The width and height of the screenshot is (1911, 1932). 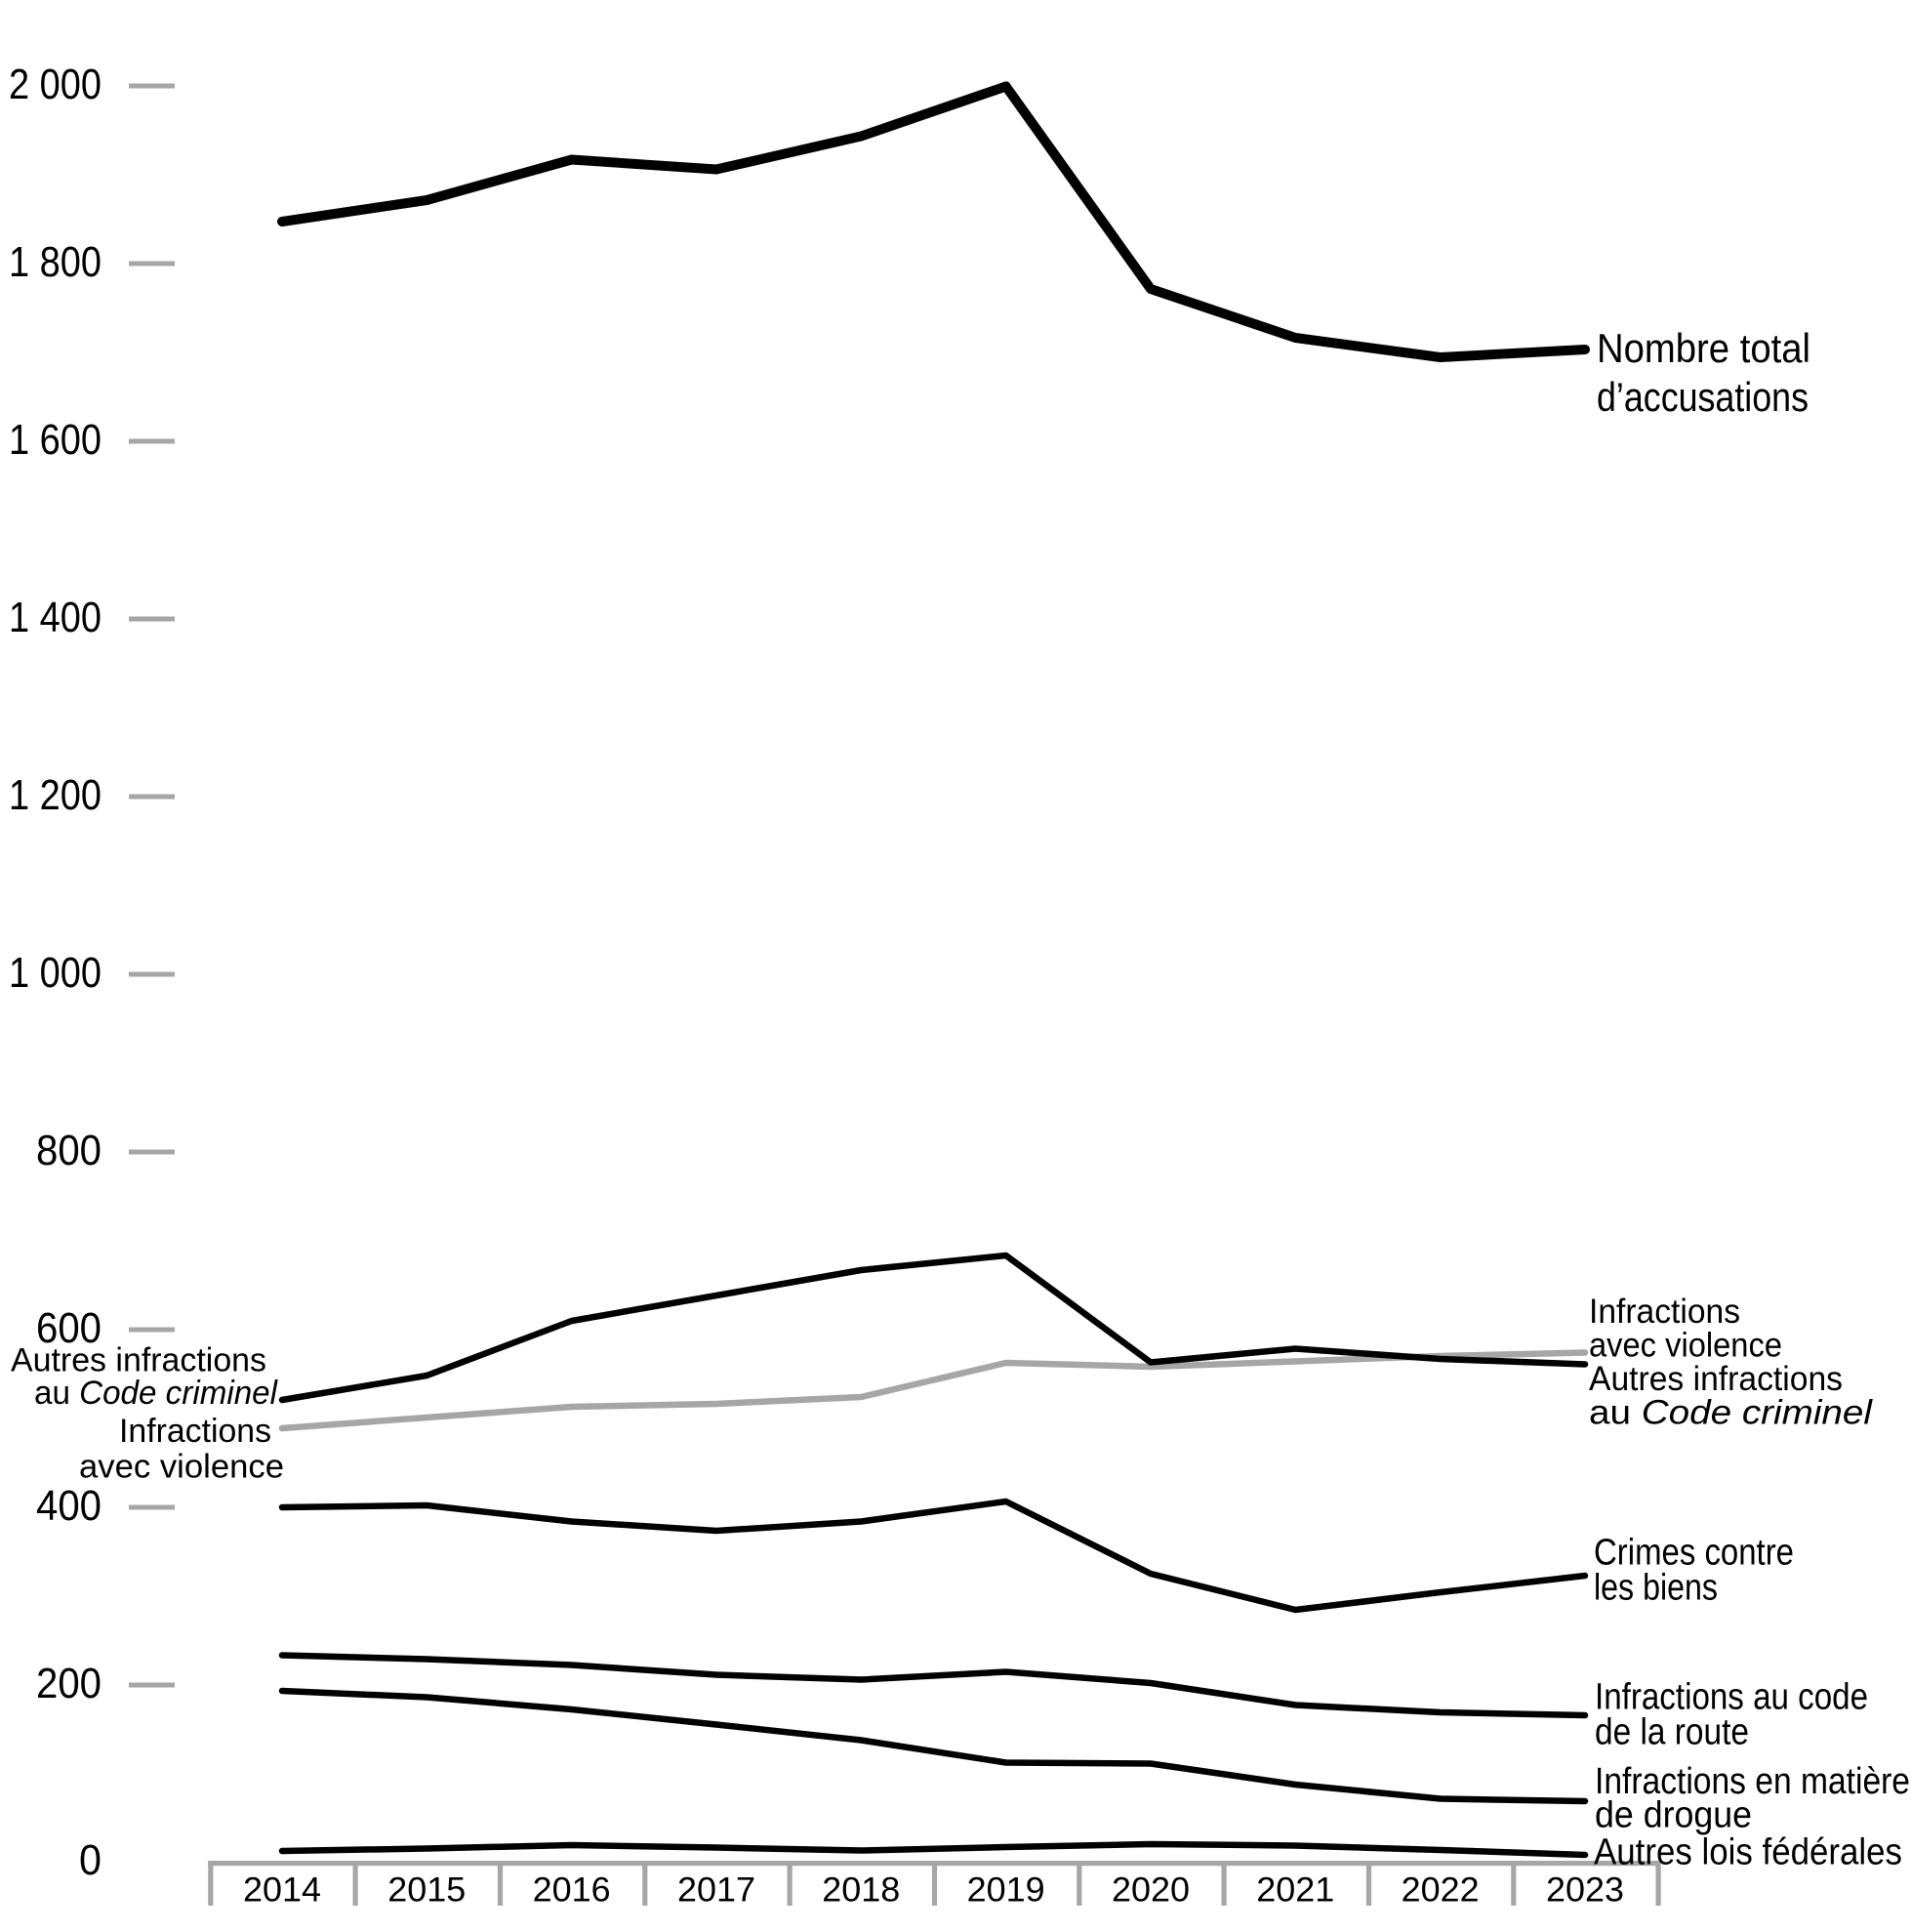 I want to click on svg-text: 2019, so click(x=1006, y=1890).